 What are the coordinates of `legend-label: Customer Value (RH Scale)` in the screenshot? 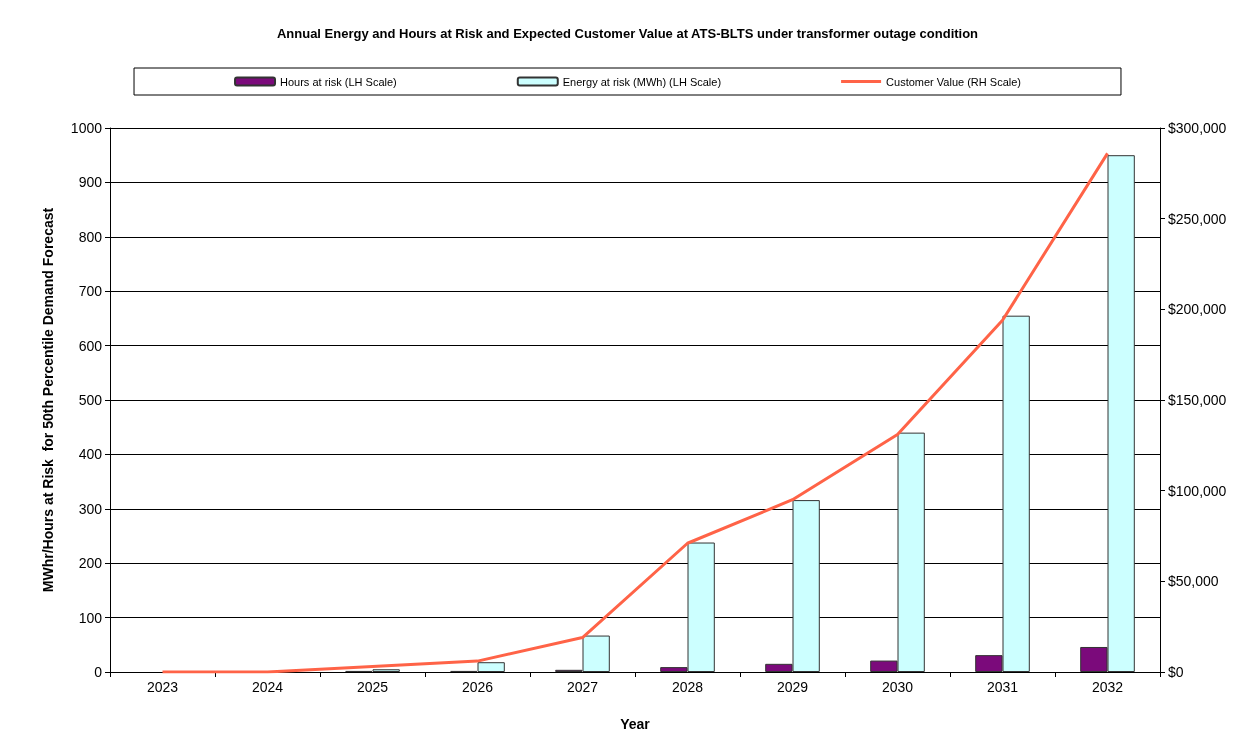 It's located at (953, 81).